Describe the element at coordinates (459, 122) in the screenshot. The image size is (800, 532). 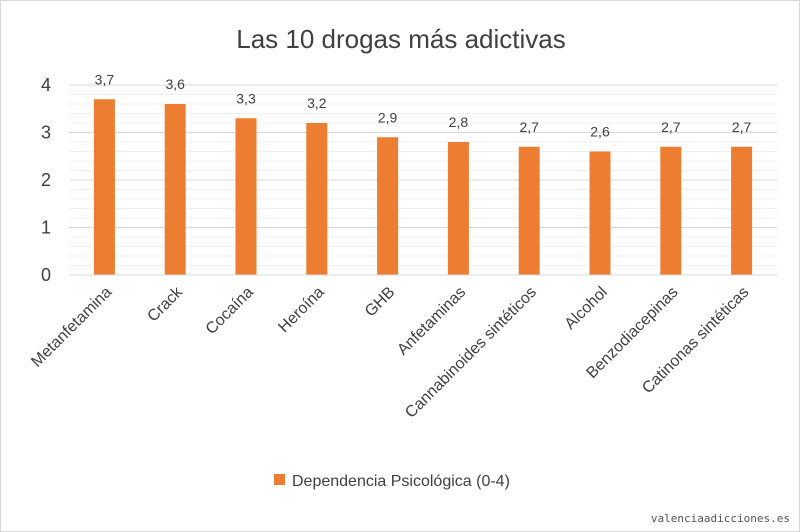
I see `data-label: 2,8` at that location.